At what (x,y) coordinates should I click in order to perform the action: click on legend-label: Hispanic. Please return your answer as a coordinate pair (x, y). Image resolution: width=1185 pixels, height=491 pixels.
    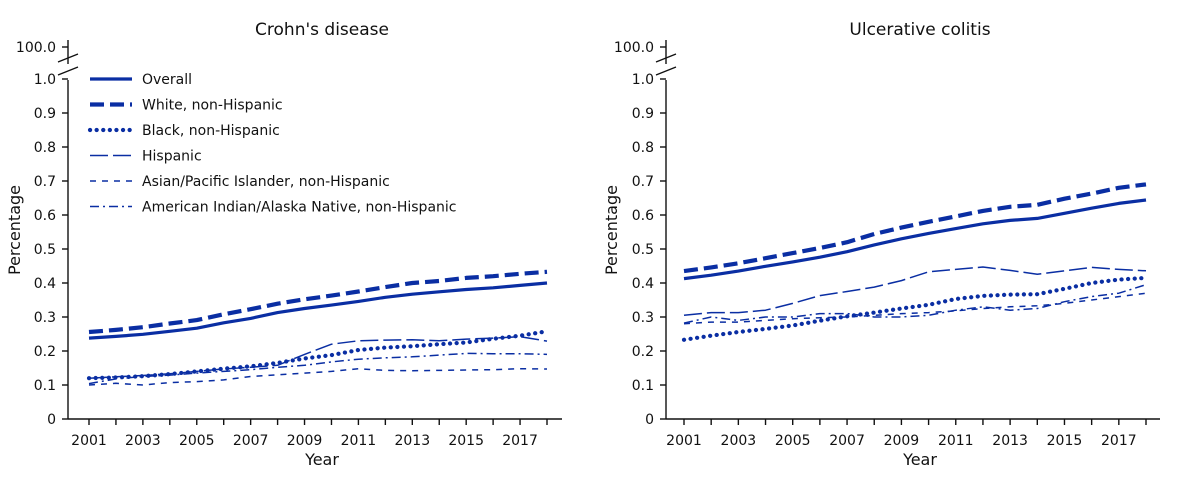
    Looking at the image, I should click on (172, 157).